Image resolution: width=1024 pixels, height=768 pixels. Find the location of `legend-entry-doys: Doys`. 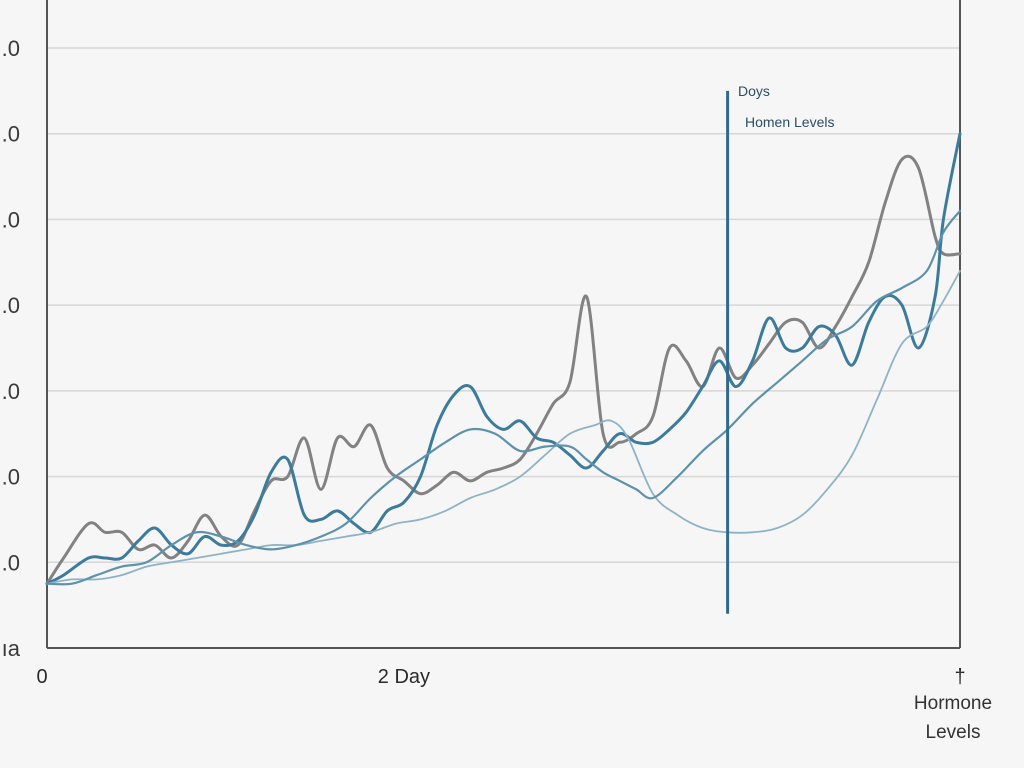

legend-entry-doys: Doys is located at coordinates (754, 91).